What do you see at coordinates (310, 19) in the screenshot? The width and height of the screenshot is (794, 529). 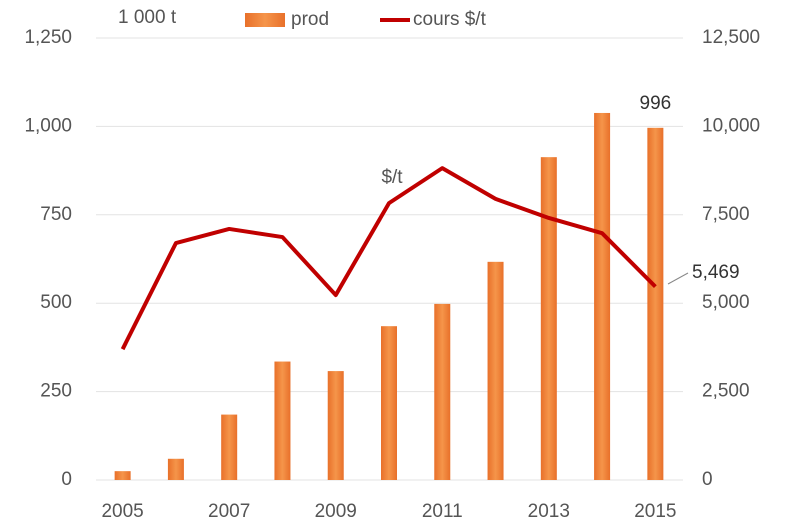 I see `legend-label: prod` at bounding box center [310, 19].